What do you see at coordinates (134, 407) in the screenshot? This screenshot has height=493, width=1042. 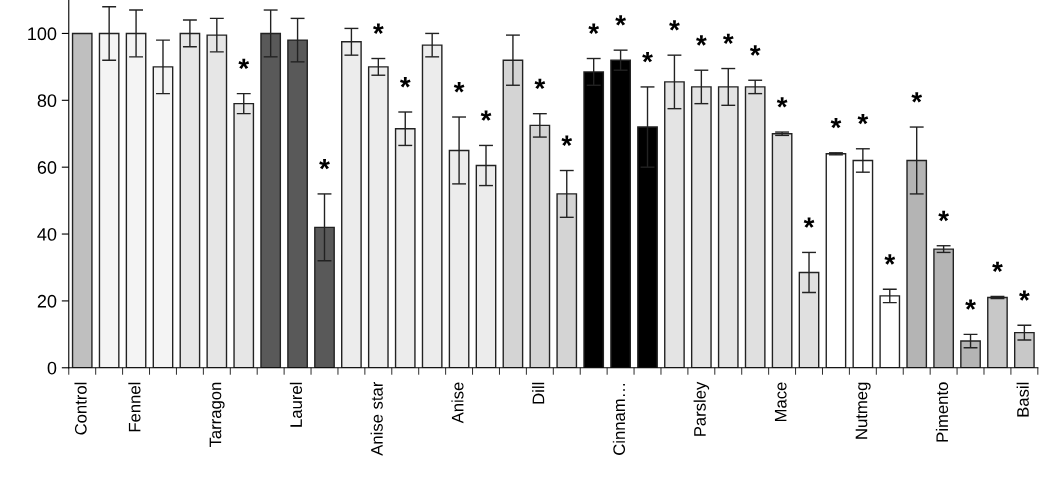 I see `x-tick-label: Fennel` at bounding box center [134, 407].